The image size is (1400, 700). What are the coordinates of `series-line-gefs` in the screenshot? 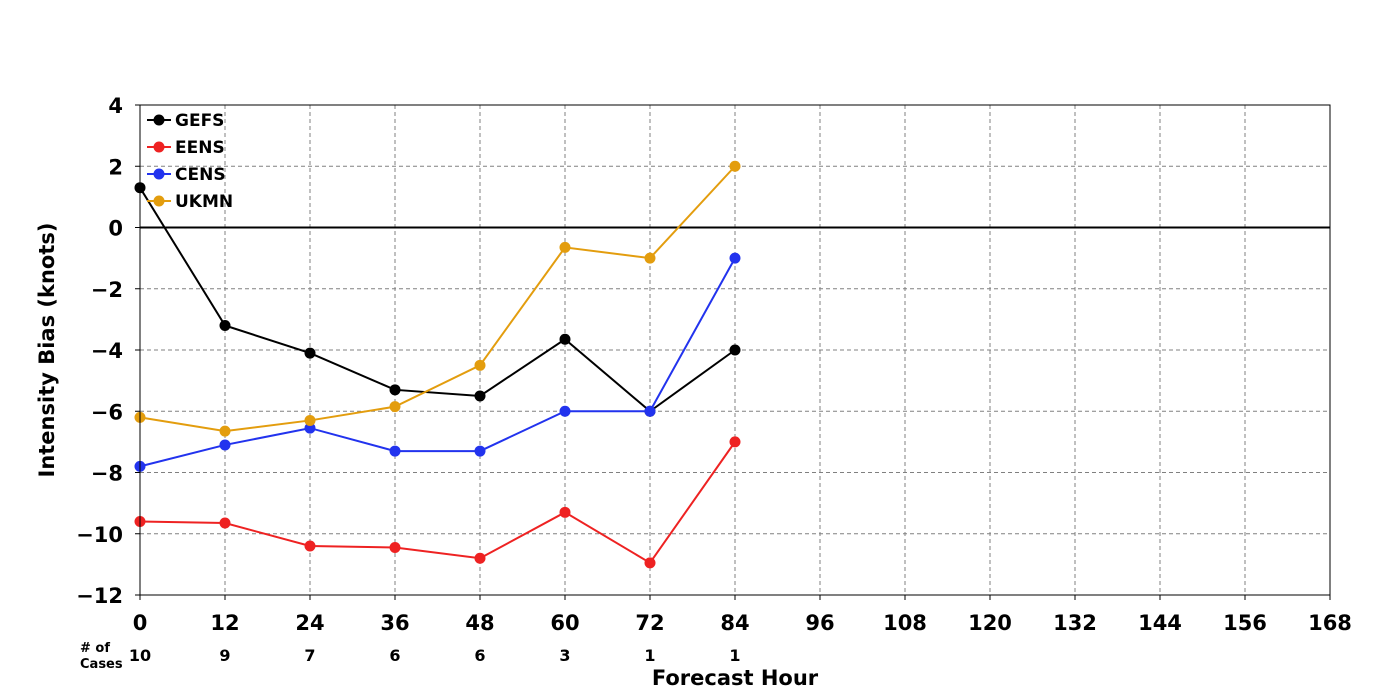 It's located at (437, 300).